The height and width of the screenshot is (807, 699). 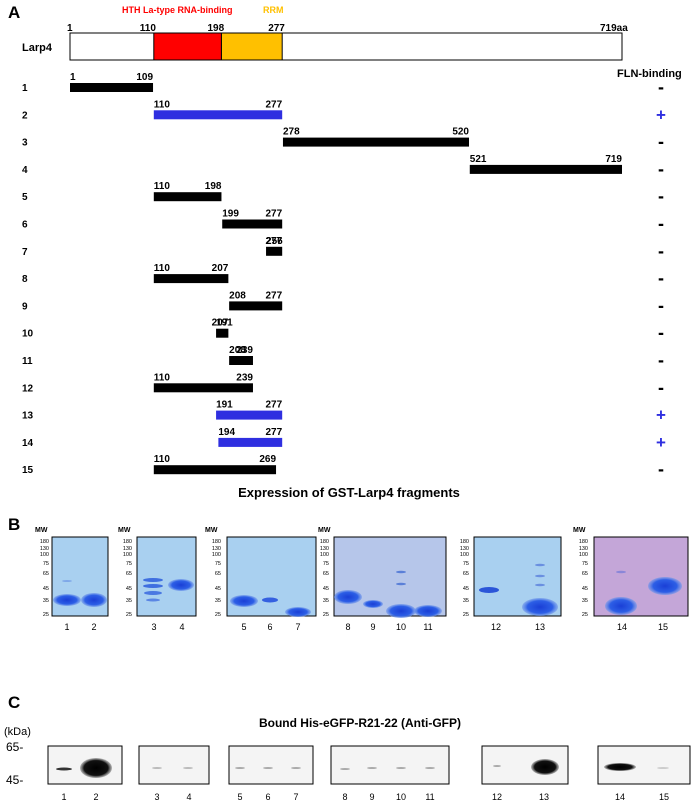 I want to click on fragment-start-label: 521, so click(x=478, y=159).